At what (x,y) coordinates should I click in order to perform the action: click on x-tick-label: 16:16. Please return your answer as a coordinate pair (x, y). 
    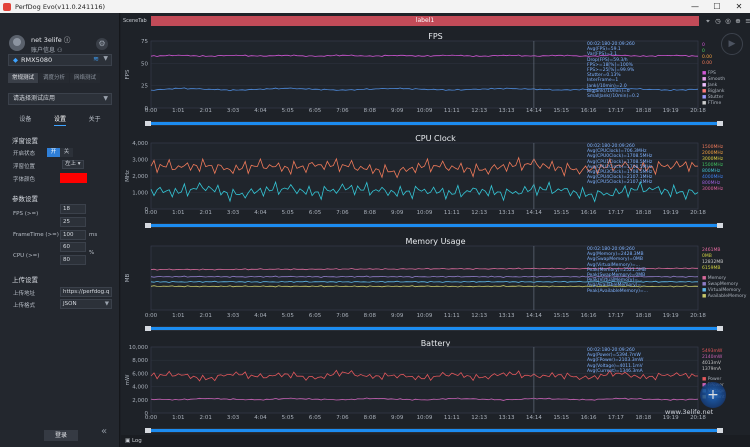
    Looking at the image, I should click on (589, 316).